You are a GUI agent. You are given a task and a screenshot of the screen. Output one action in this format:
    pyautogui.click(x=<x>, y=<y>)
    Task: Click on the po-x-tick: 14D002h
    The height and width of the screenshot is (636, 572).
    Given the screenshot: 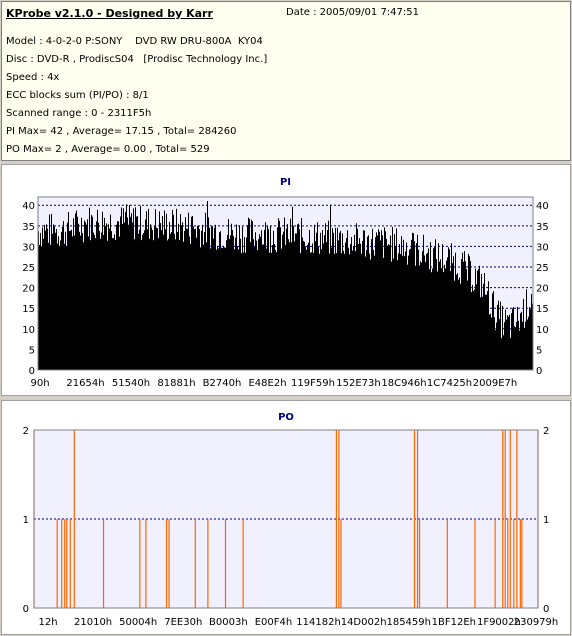 What is the action you would take?
    pyautogui.click(x=364, y=622)
    